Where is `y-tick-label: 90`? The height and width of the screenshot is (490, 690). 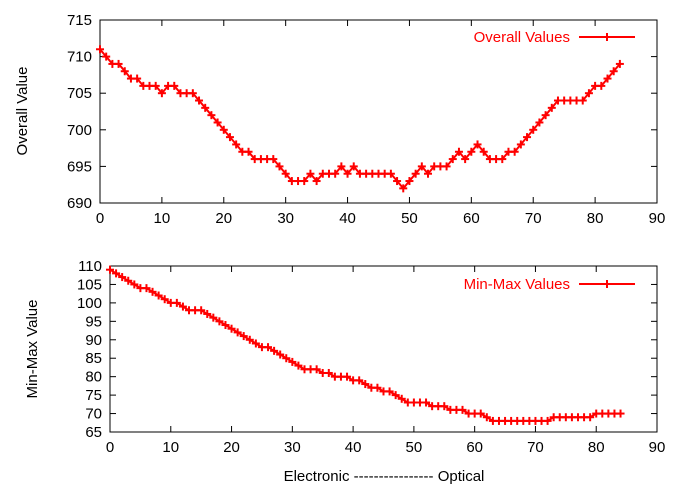
y-tick-label: 90 is located at coordinates (93, 340).